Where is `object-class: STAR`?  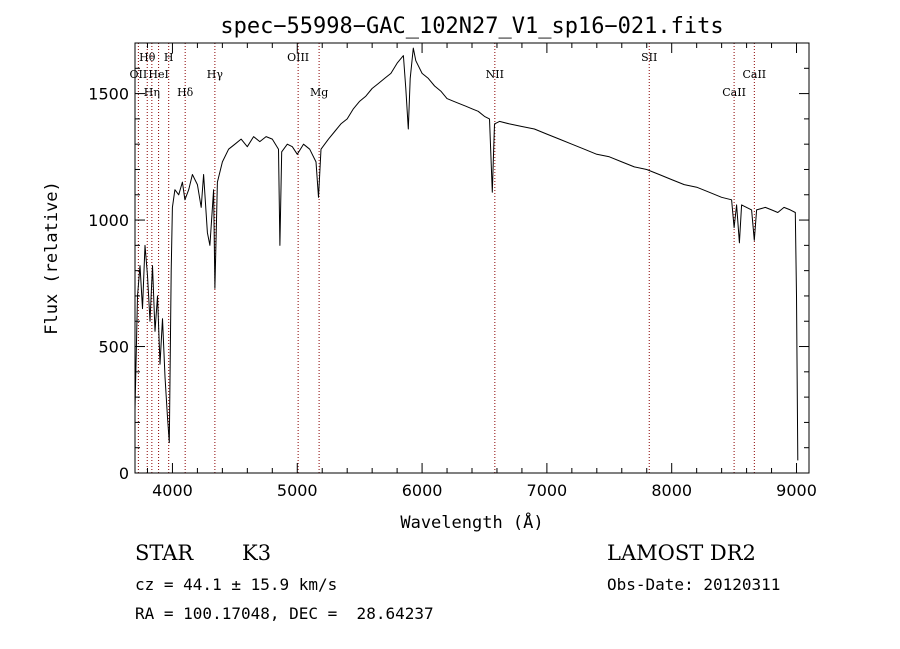 object-class: STAR is located at coordinates (164, 553).